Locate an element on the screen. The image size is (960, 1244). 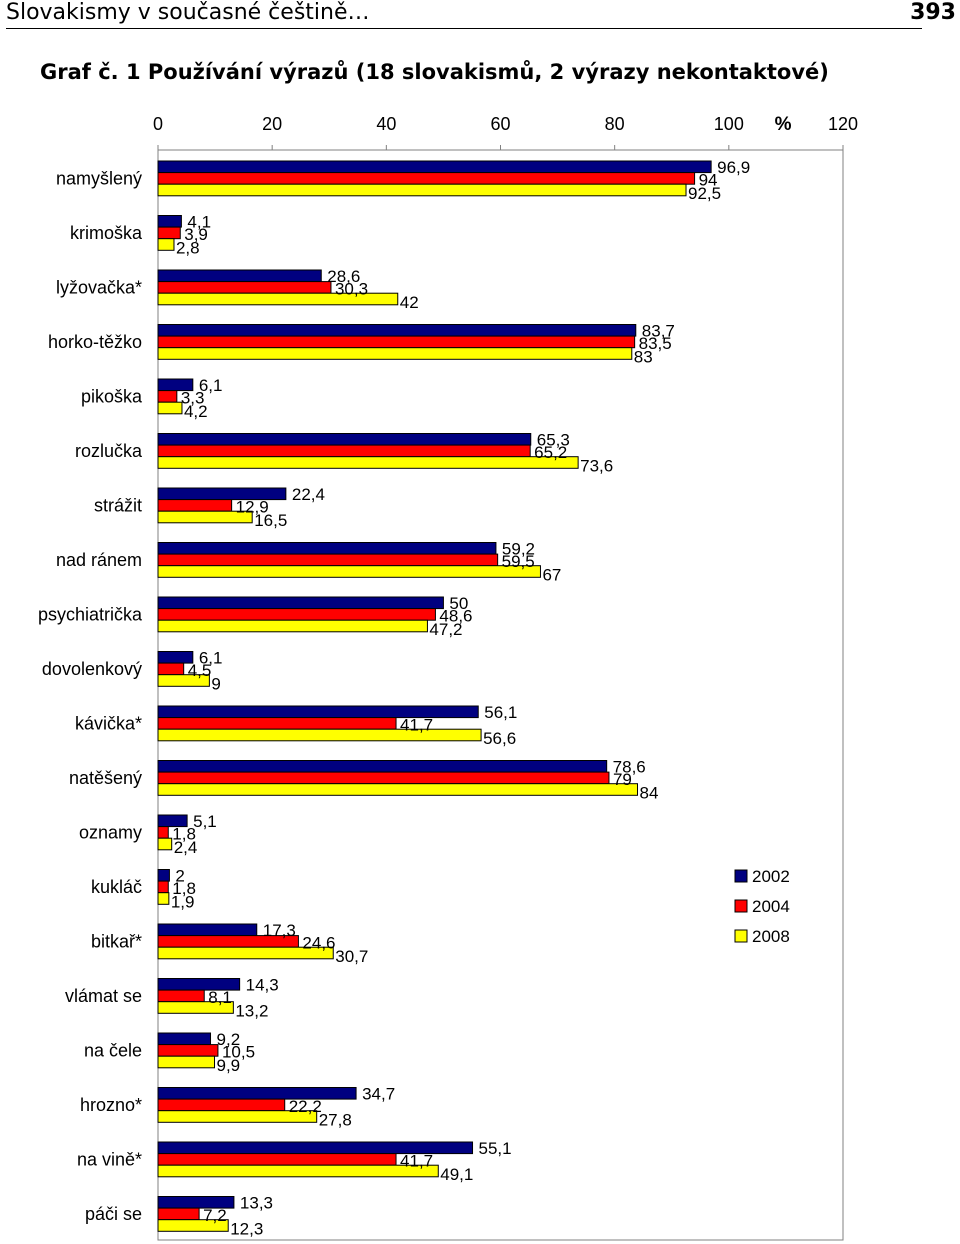
category-label: na čele is located at coordinates (113, 1050).